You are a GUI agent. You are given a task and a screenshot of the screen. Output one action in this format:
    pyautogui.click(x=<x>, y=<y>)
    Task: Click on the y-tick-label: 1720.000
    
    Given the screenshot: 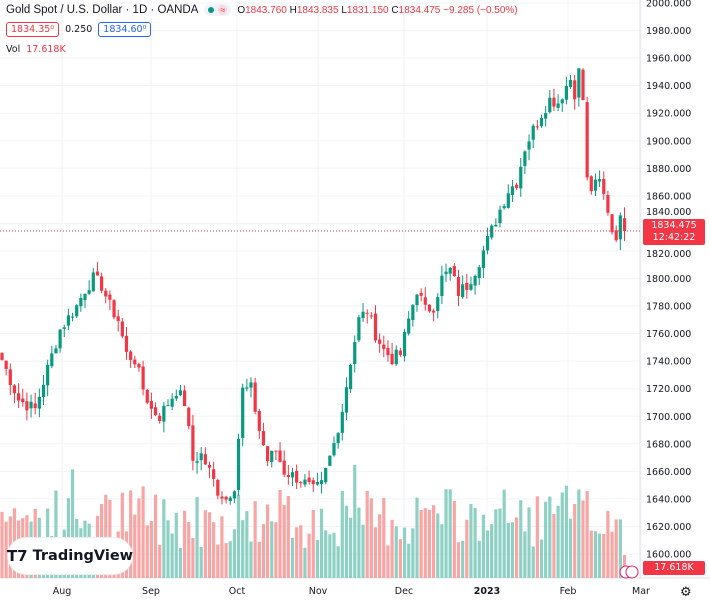 What is the action you would take?
    pyautogui.click(x=668, y=389)
    